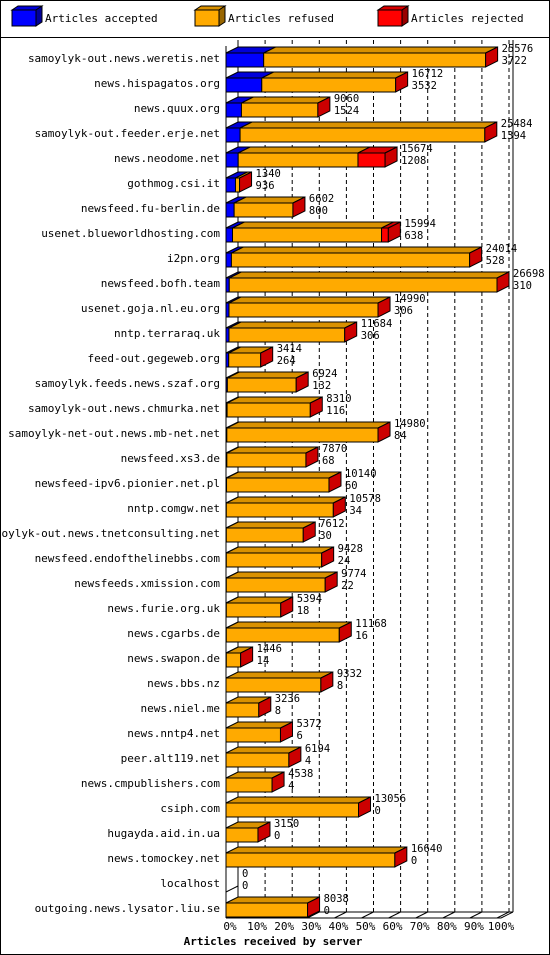 The image size is (550, 955). I want to click on total-label: 14980, so click(410, 424).